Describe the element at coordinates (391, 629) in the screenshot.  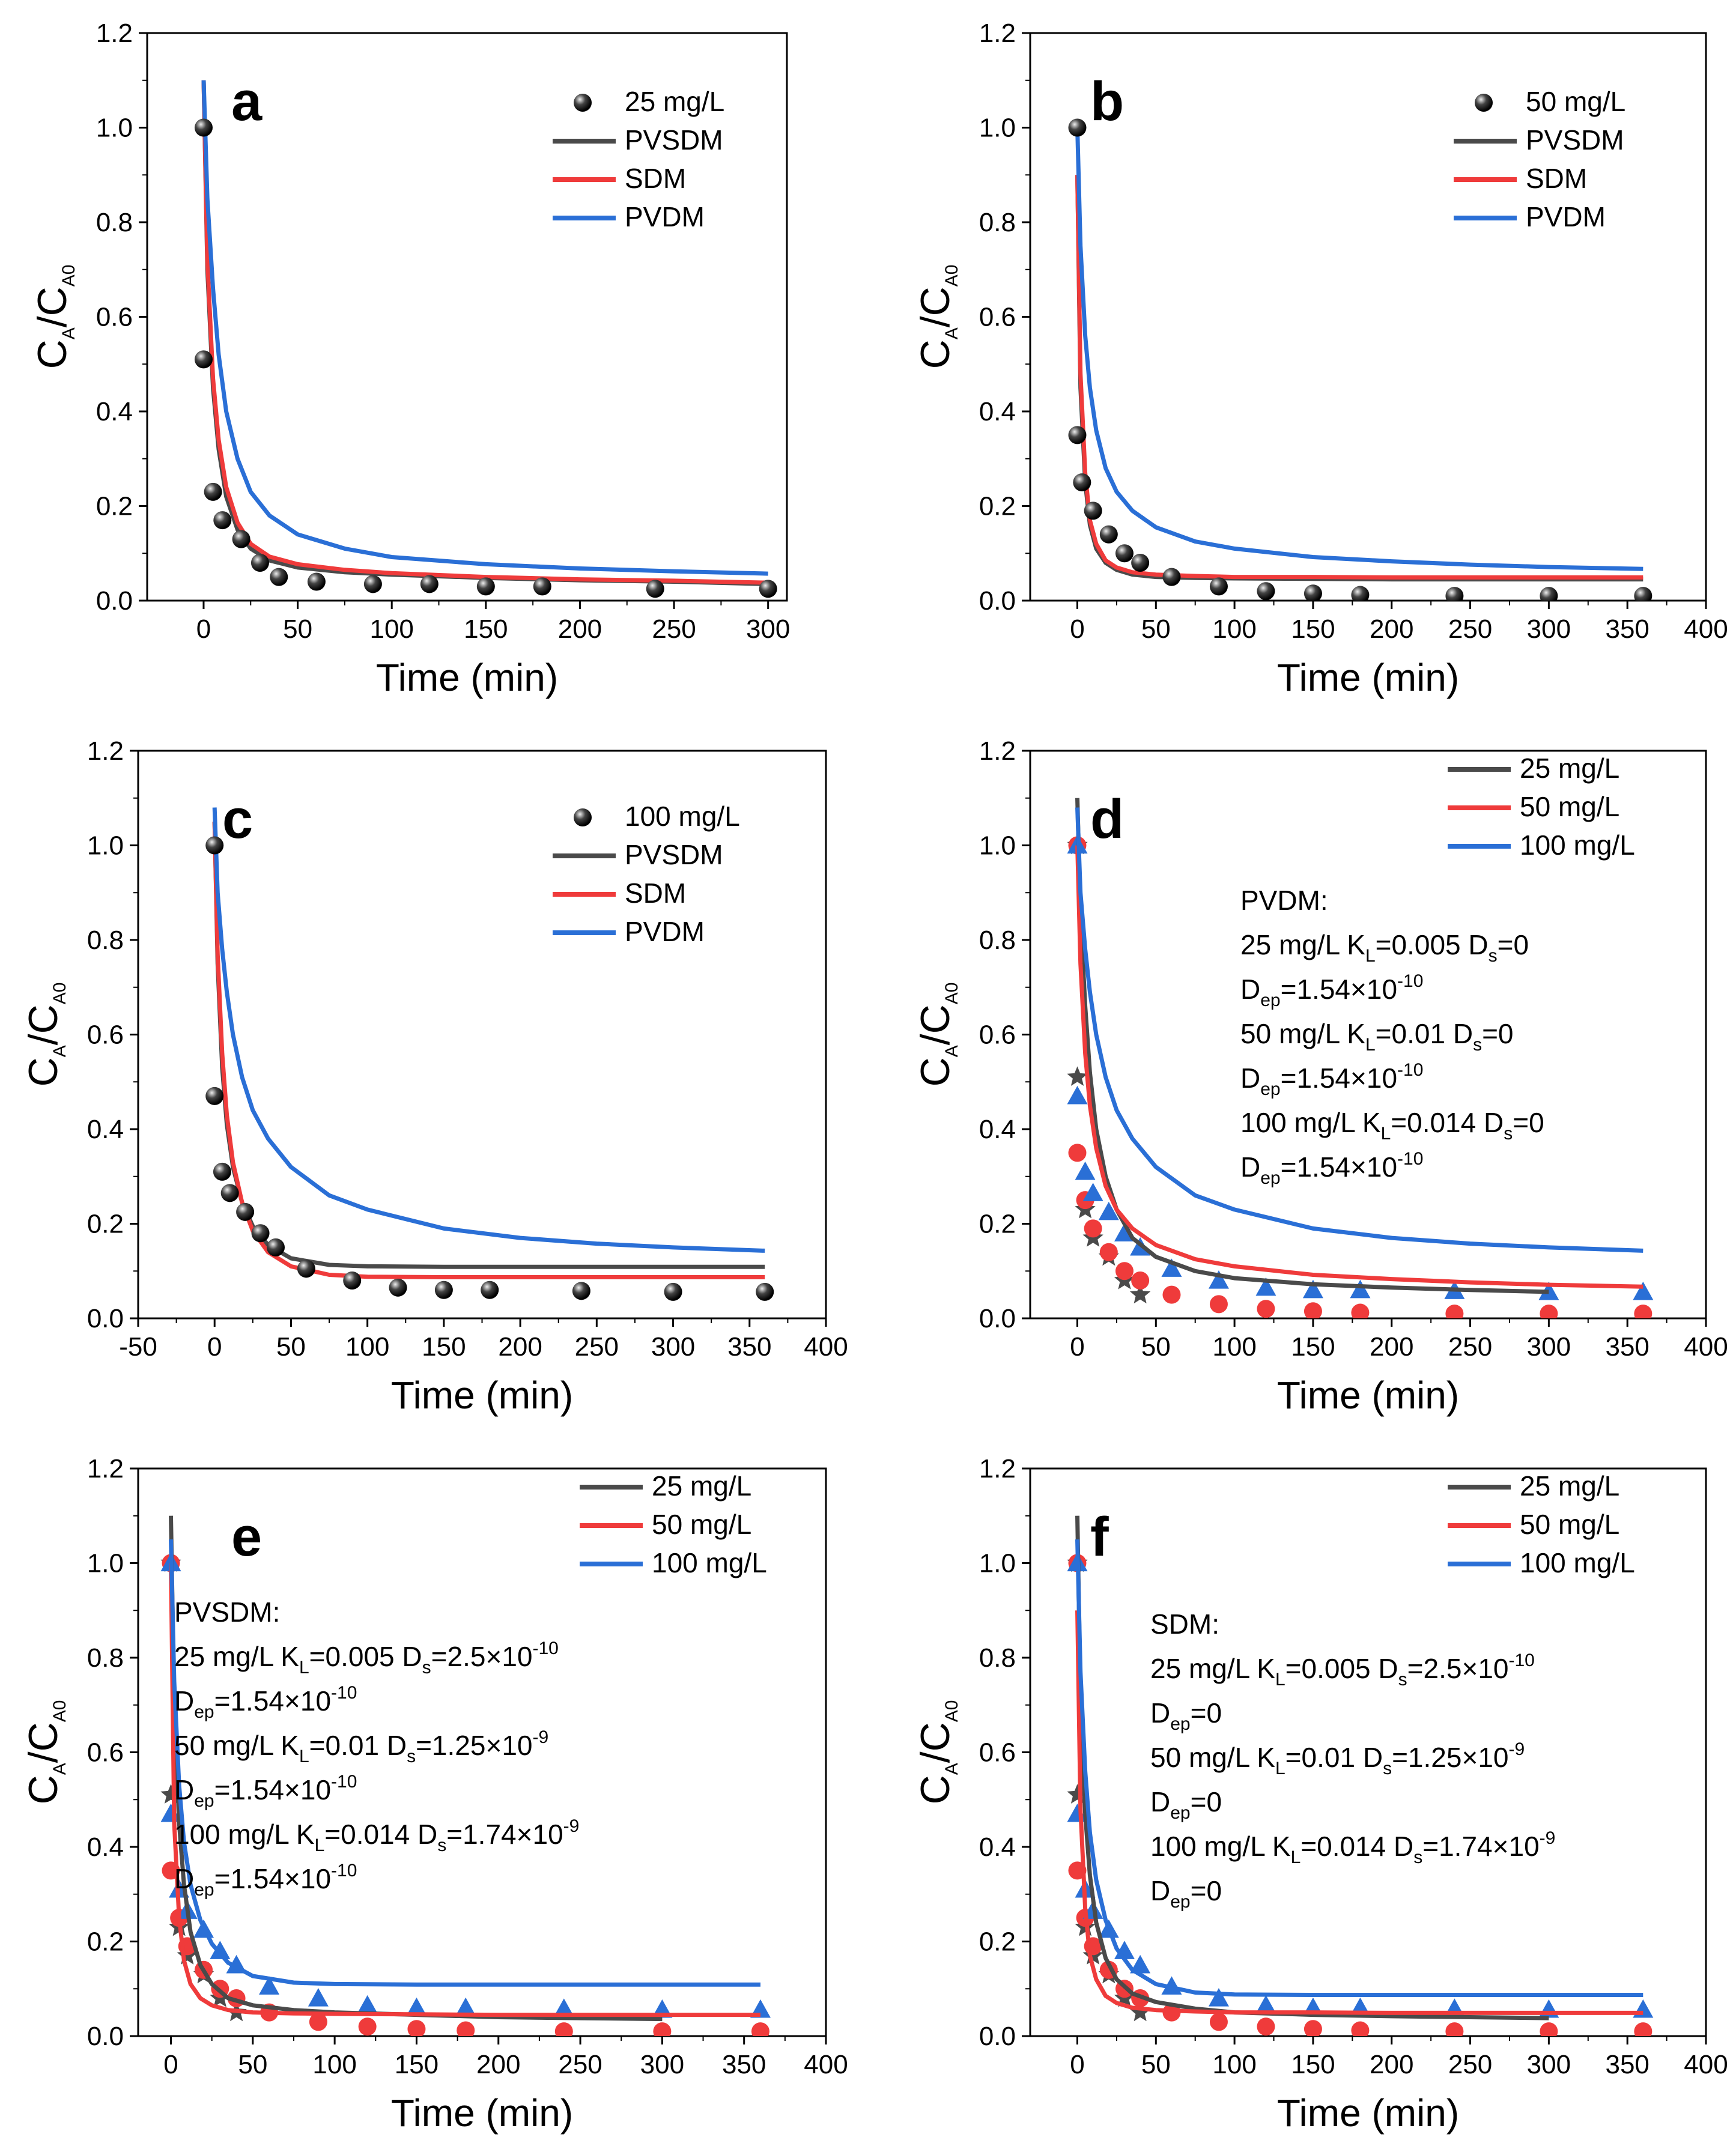
I see `x-tick-label: 100` at that location.